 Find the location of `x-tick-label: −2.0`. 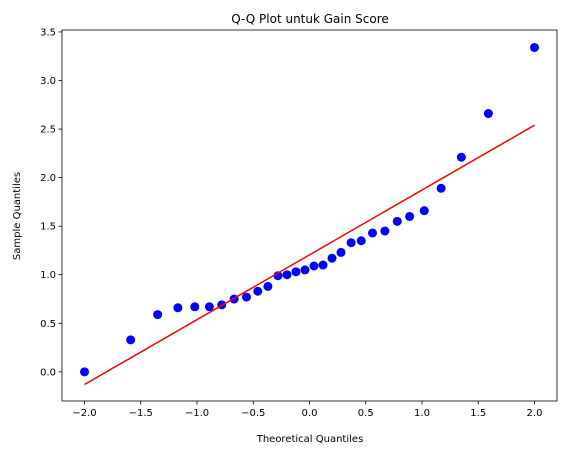

x-tick-label: −2.0 is located at coordinates (84, 413).